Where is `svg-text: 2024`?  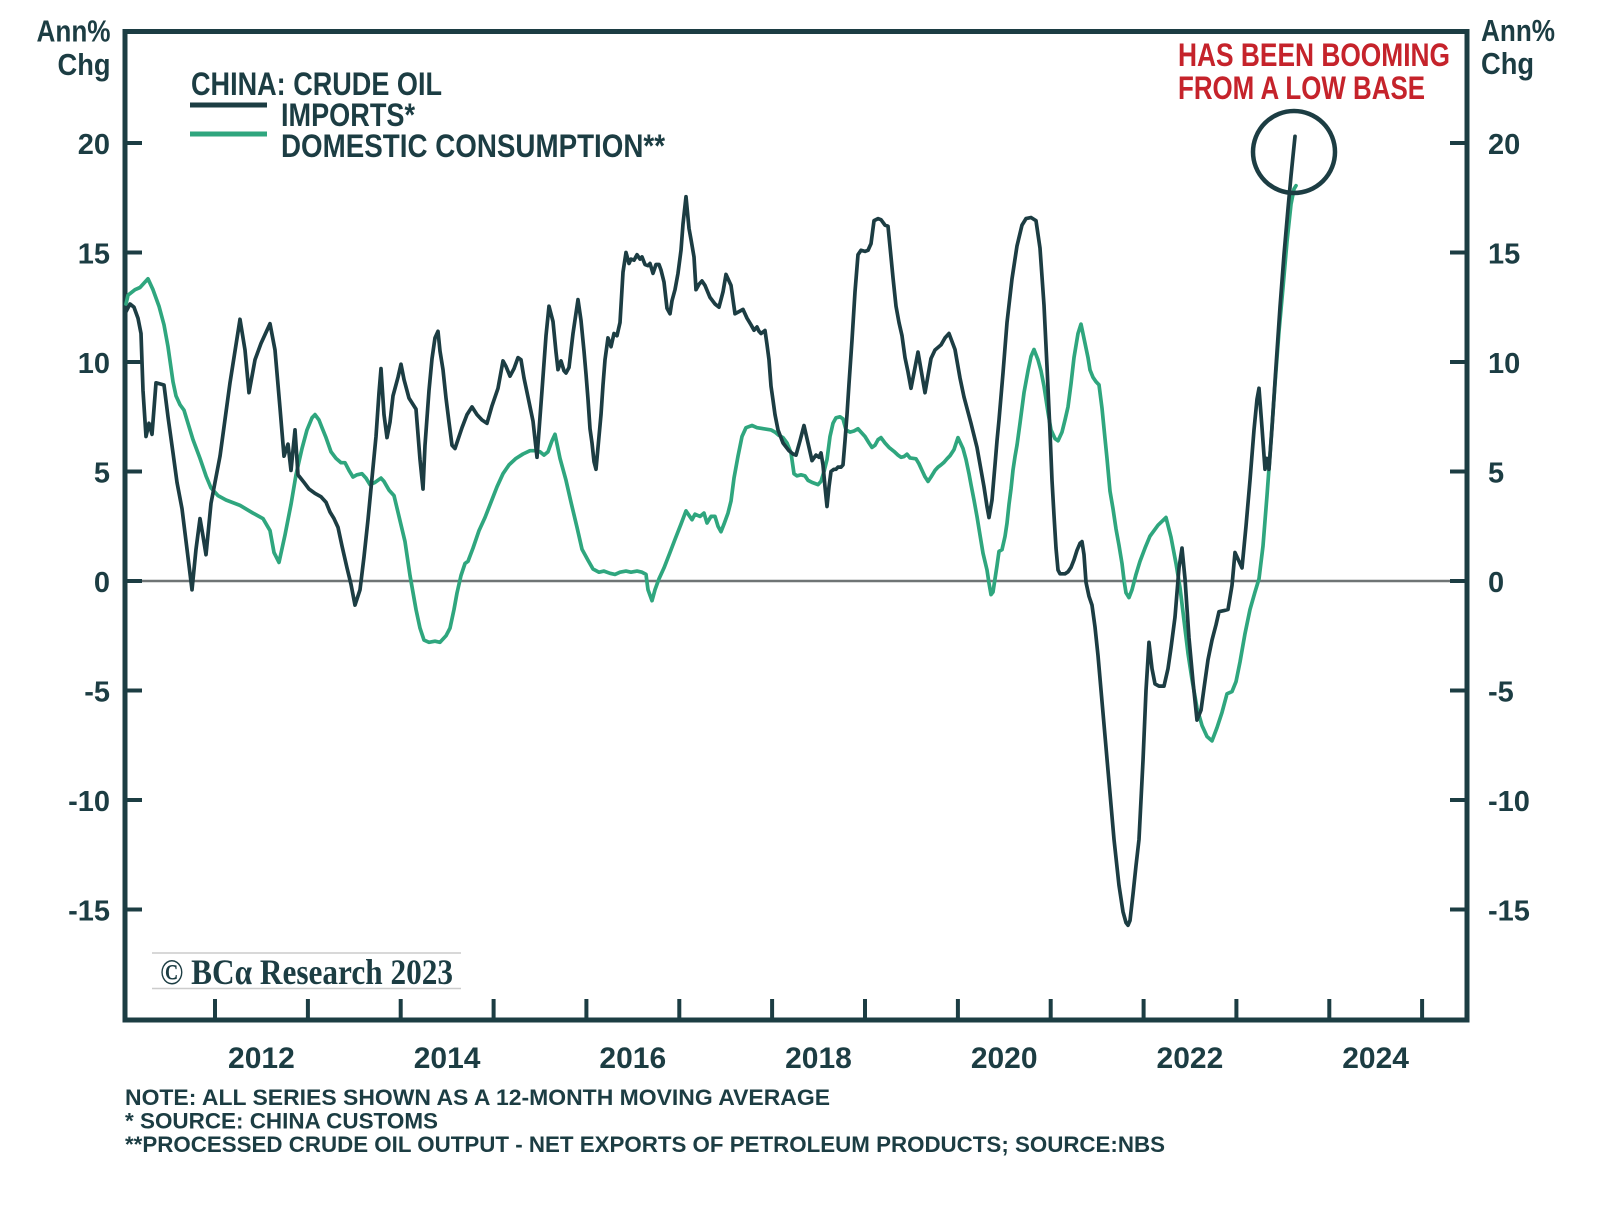
svg-text: 2024 is located at coordinates (1375, 1058).